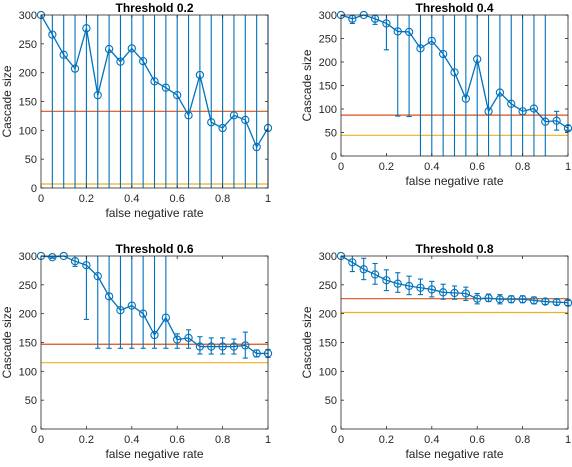 The height and width of the screenshot is (467, 572). What do you see at coordinates (454, 342) in the screenshot?
I see `plot-area` at bounding box center [454, 342].